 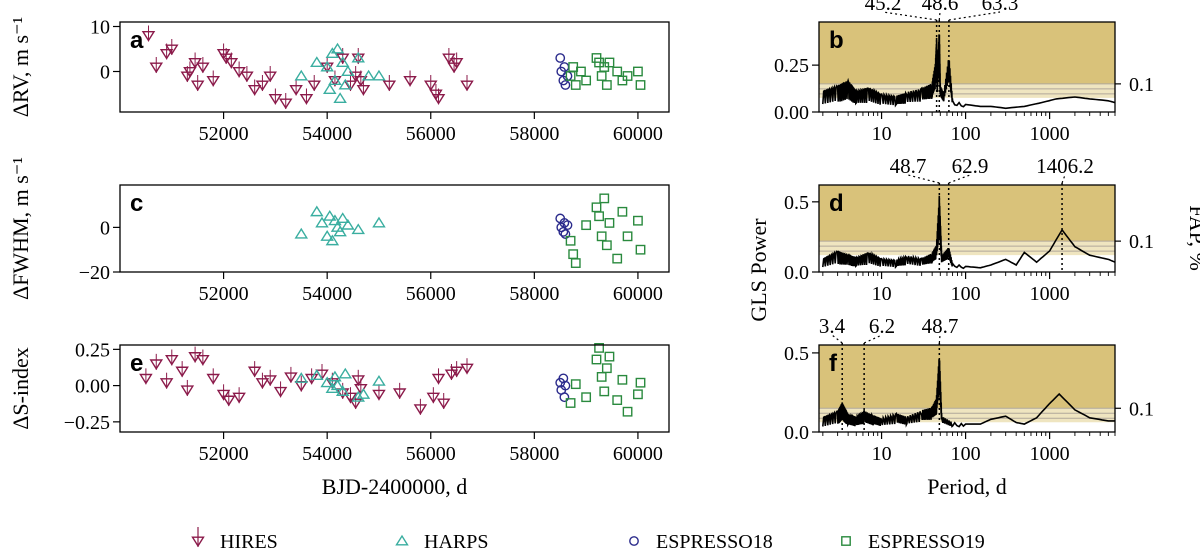 What do you see at coordinates (967, 53) in the screenshot?
I see `fap-region-b` at bounding box center [967, 53].